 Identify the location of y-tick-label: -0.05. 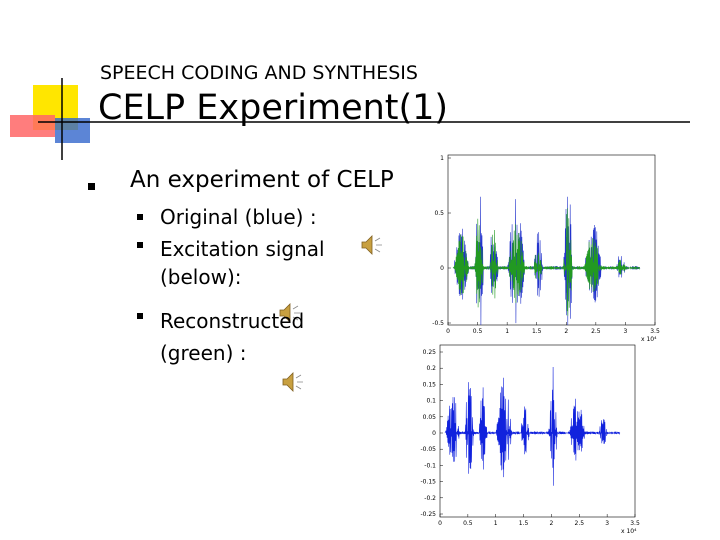
(428, 449).